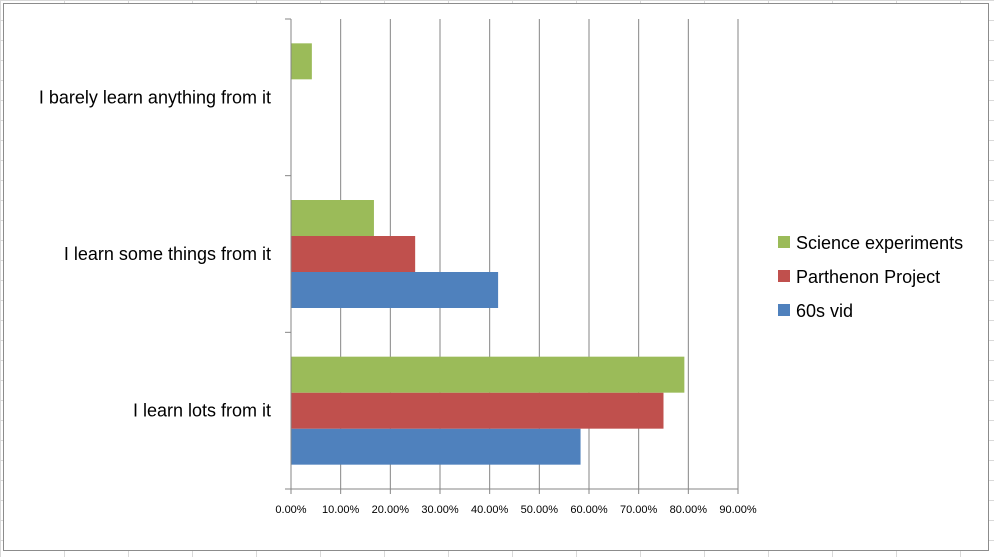 Image resolution: width=994 pixels, height=557 pixels. Describe the element at coordinates (391, 510) in the screenshot. I see `x-tick-label: 20.00%` at that location.